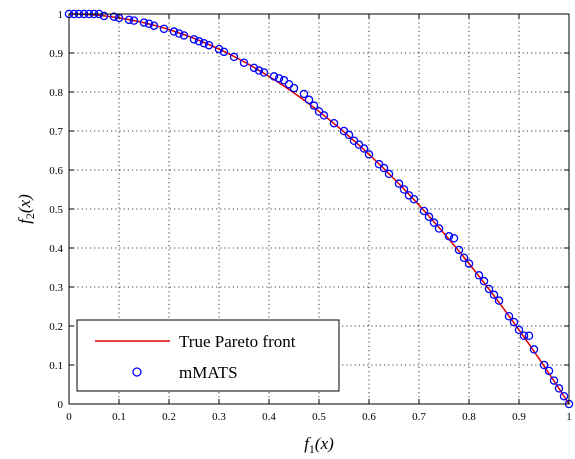 The height and width of the screenshot is (459, 575). What do you see at coordinates (24, 220) in the screenshot?
I see `y-axis-label-f: f` at bounding box center [24, 220].